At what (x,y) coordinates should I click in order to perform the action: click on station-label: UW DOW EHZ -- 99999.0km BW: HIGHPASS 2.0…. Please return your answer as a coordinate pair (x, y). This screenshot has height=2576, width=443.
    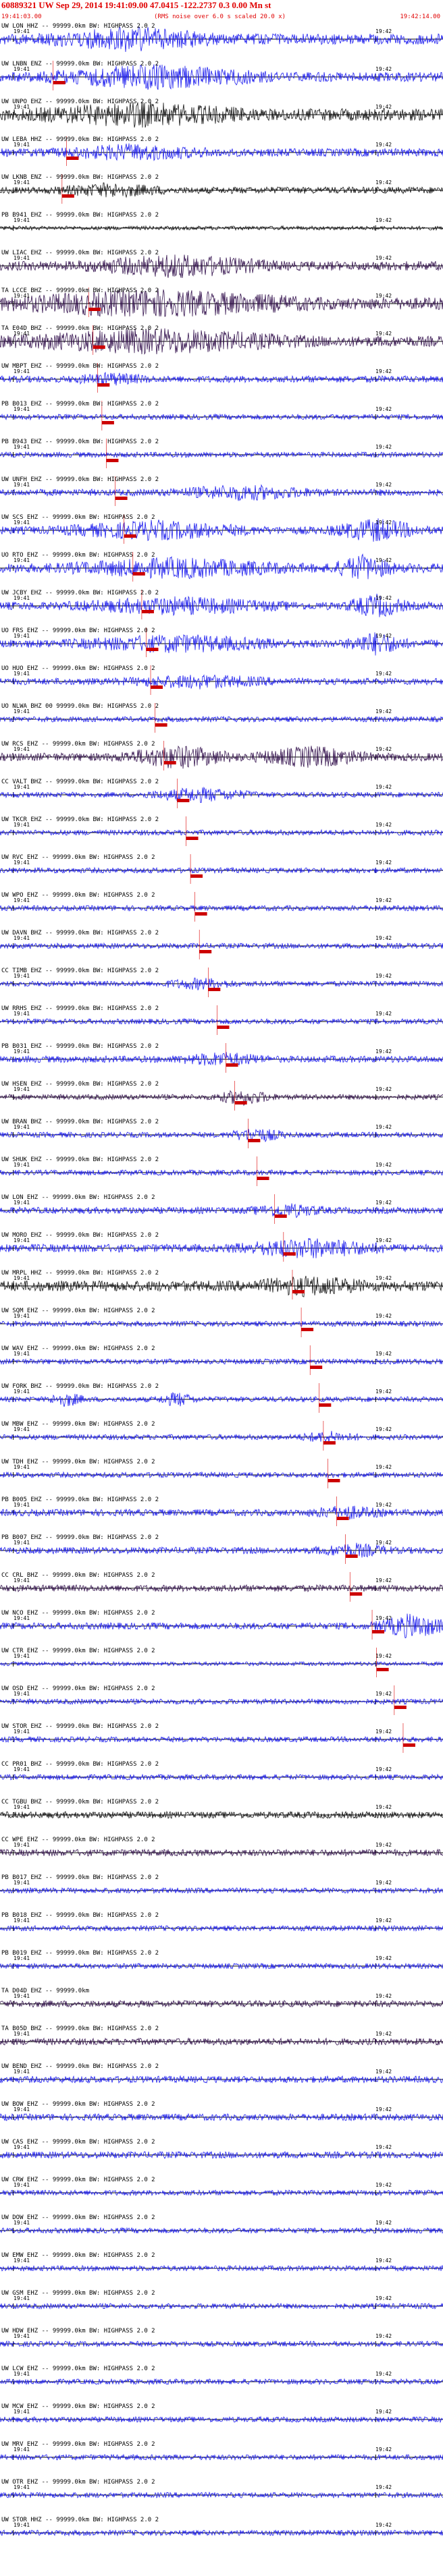
    Looking at the image, I should click on (78, 2217).